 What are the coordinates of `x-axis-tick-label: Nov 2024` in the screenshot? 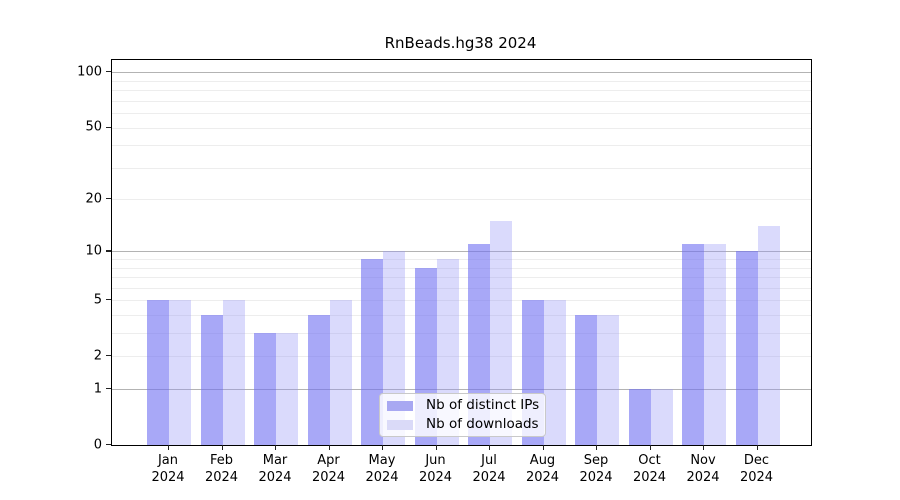 It's located at (703, 469).